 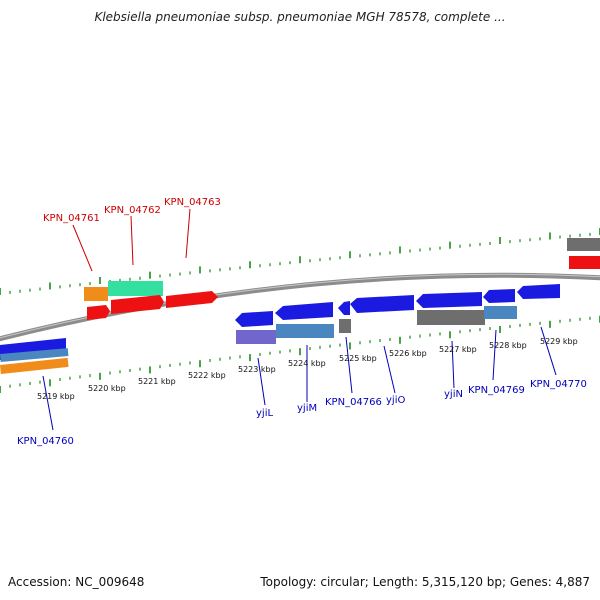 I want to click on feature-yjiM, so click(x=304, y=311).